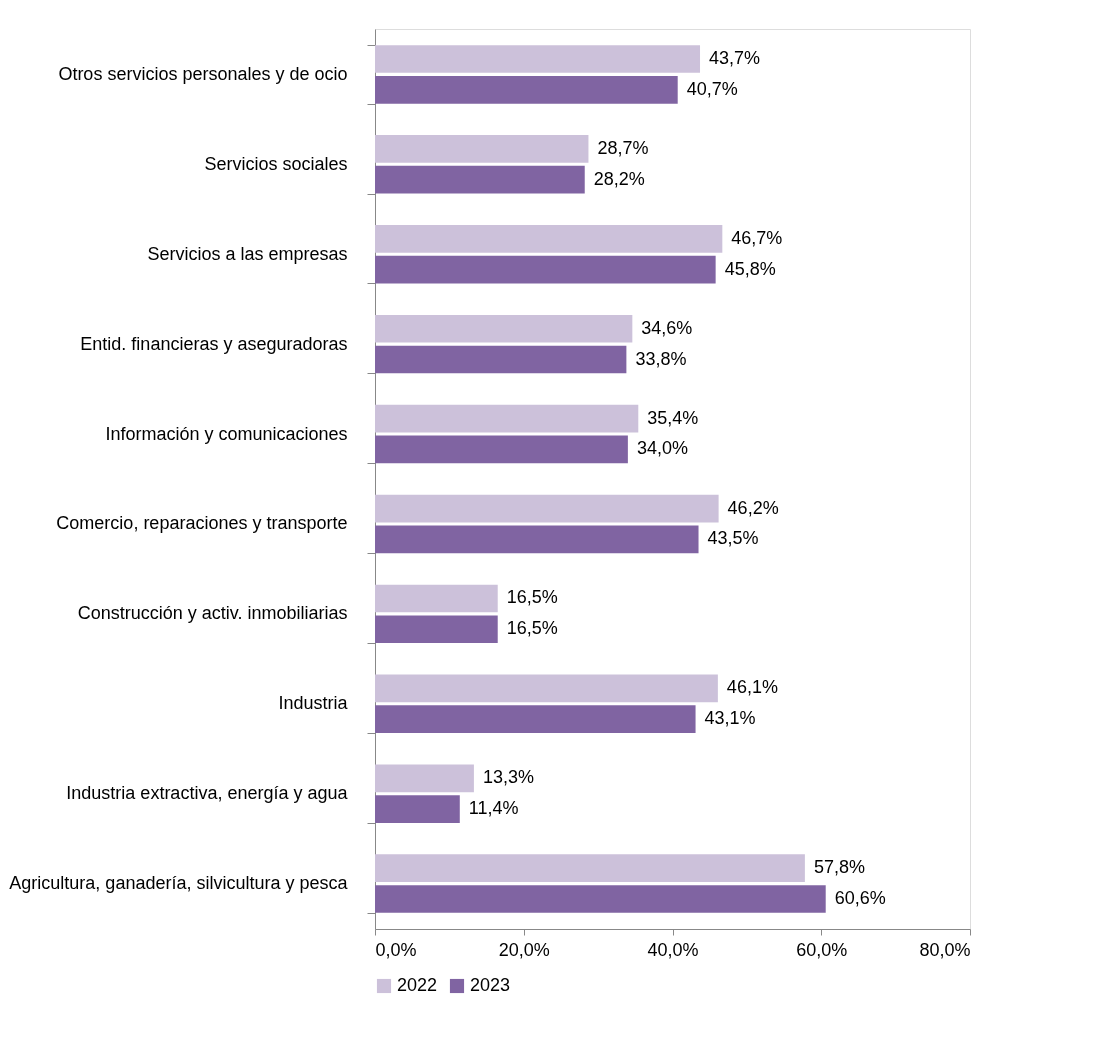  What do you see at coordinates (247, 253) in the screenshot?
I see `y-tick-label: Servicios a las empresas` at bounding box center [247, 253].